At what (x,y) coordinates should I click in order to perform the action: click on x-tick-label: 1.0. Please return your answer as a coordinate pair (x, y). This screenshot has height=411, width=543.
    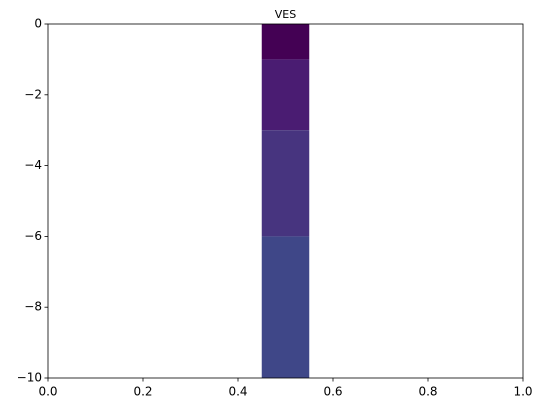
    Looking at the image, I should click on (522, 392).